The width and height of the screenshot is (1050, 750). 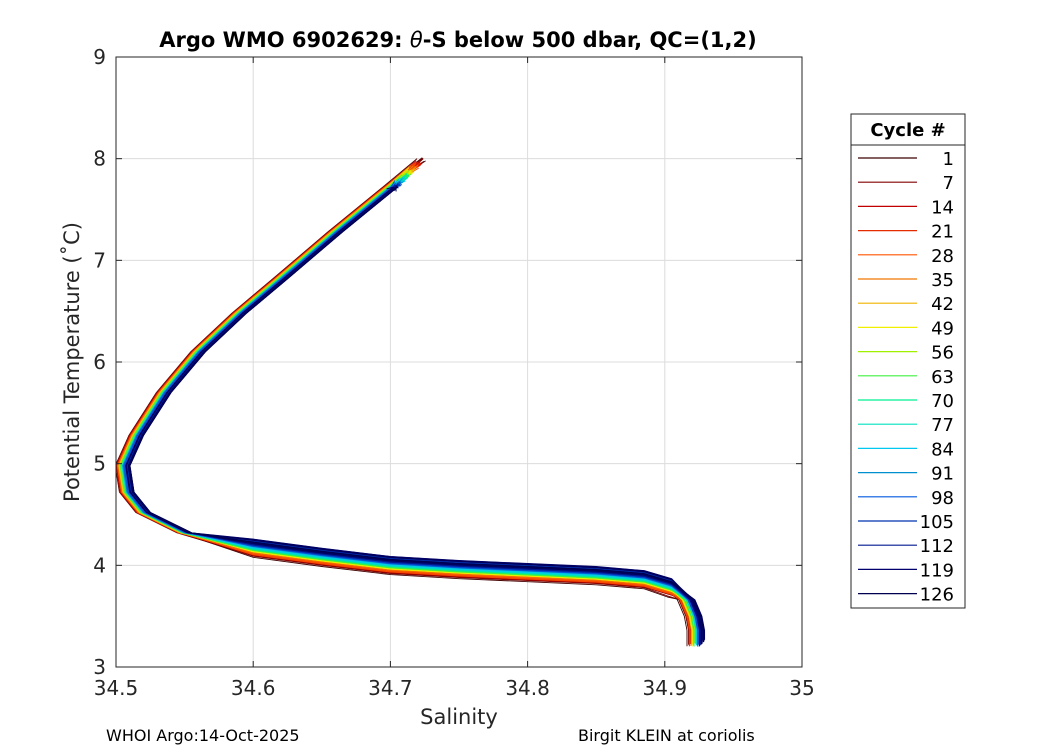 I want to click on legend-label: 63, so click(x=942, y=377).